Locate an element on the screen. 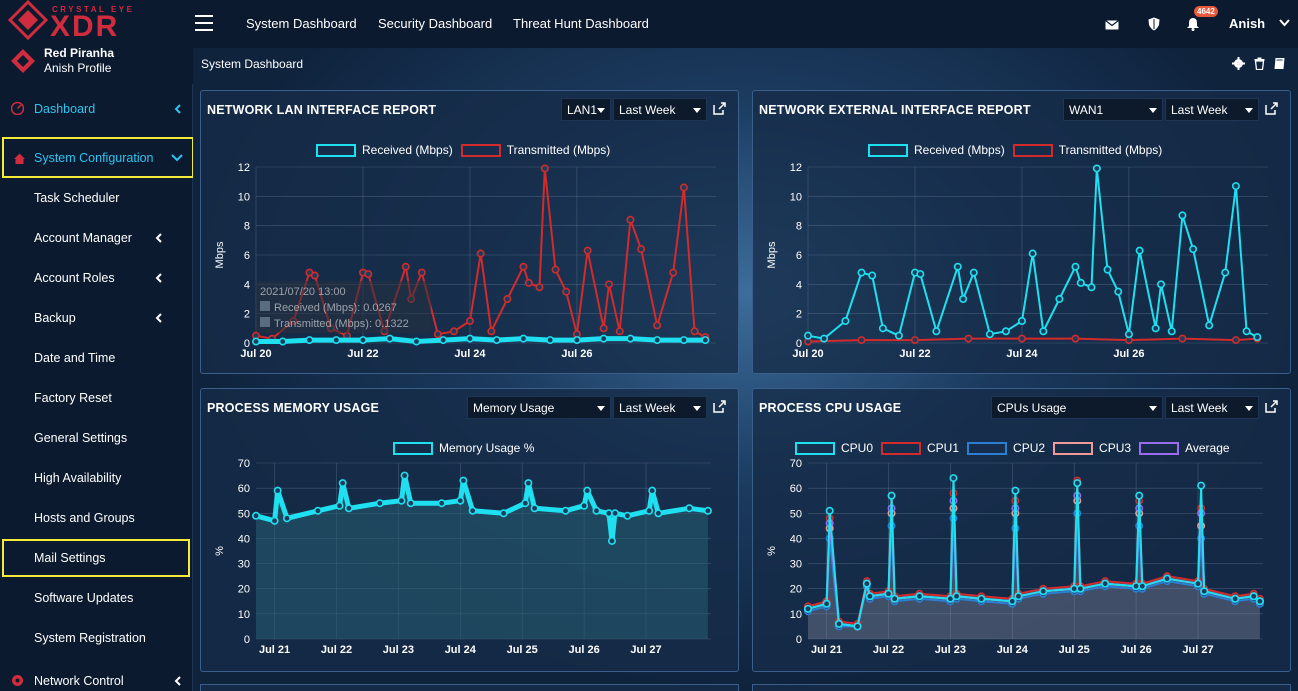 The width and height of the screenshot is (1298, 691). legend-item: CPU2 is located at coordinates (1006, 448).